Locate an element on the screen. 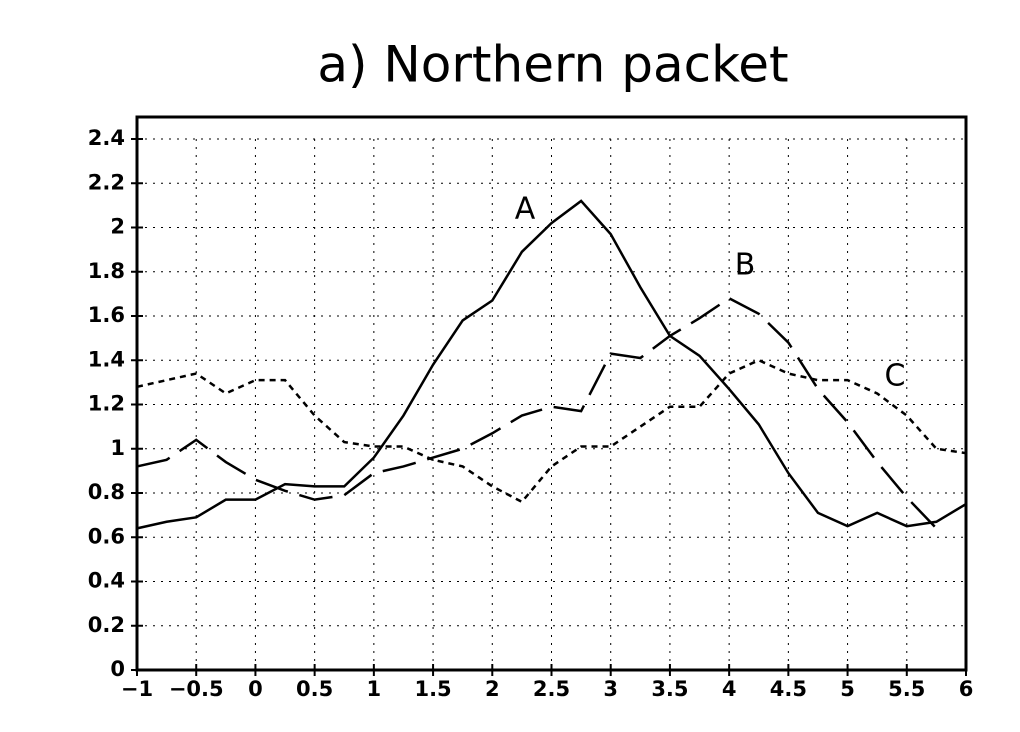 The height and width of the screenshot is (732, 1020). y-tick-label: 0.8 is located at coordinates (106, 492).